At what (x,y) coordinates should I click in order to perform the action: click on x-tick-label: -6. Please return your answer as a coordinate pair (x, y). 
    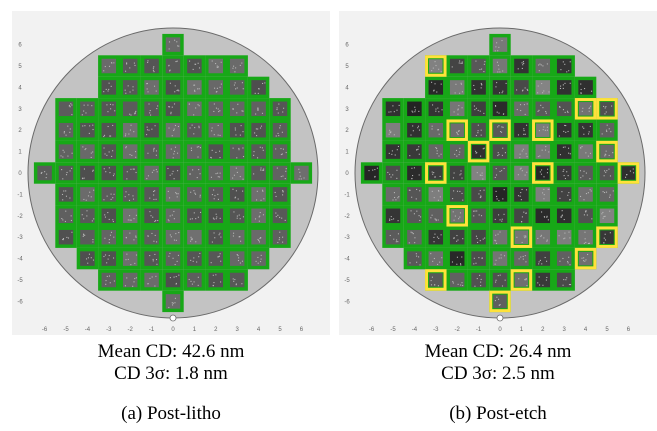
    Looking at the image, I should click on (372, 330).